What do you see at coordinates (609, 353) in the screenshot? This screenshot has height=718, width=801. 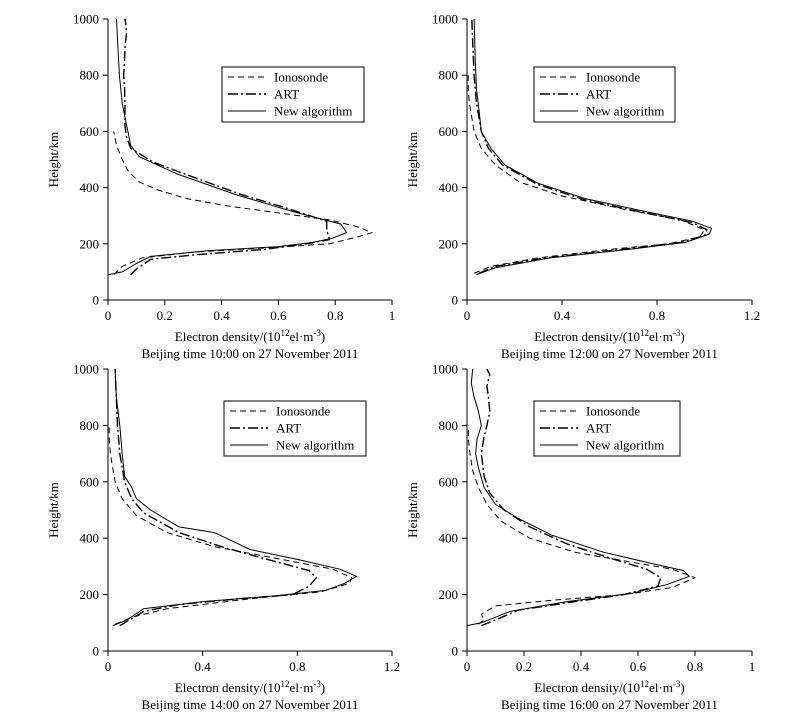 I see `chart-caption: Beijing time 12:00 on 27 November 2011` at bounding box center [609, 353].